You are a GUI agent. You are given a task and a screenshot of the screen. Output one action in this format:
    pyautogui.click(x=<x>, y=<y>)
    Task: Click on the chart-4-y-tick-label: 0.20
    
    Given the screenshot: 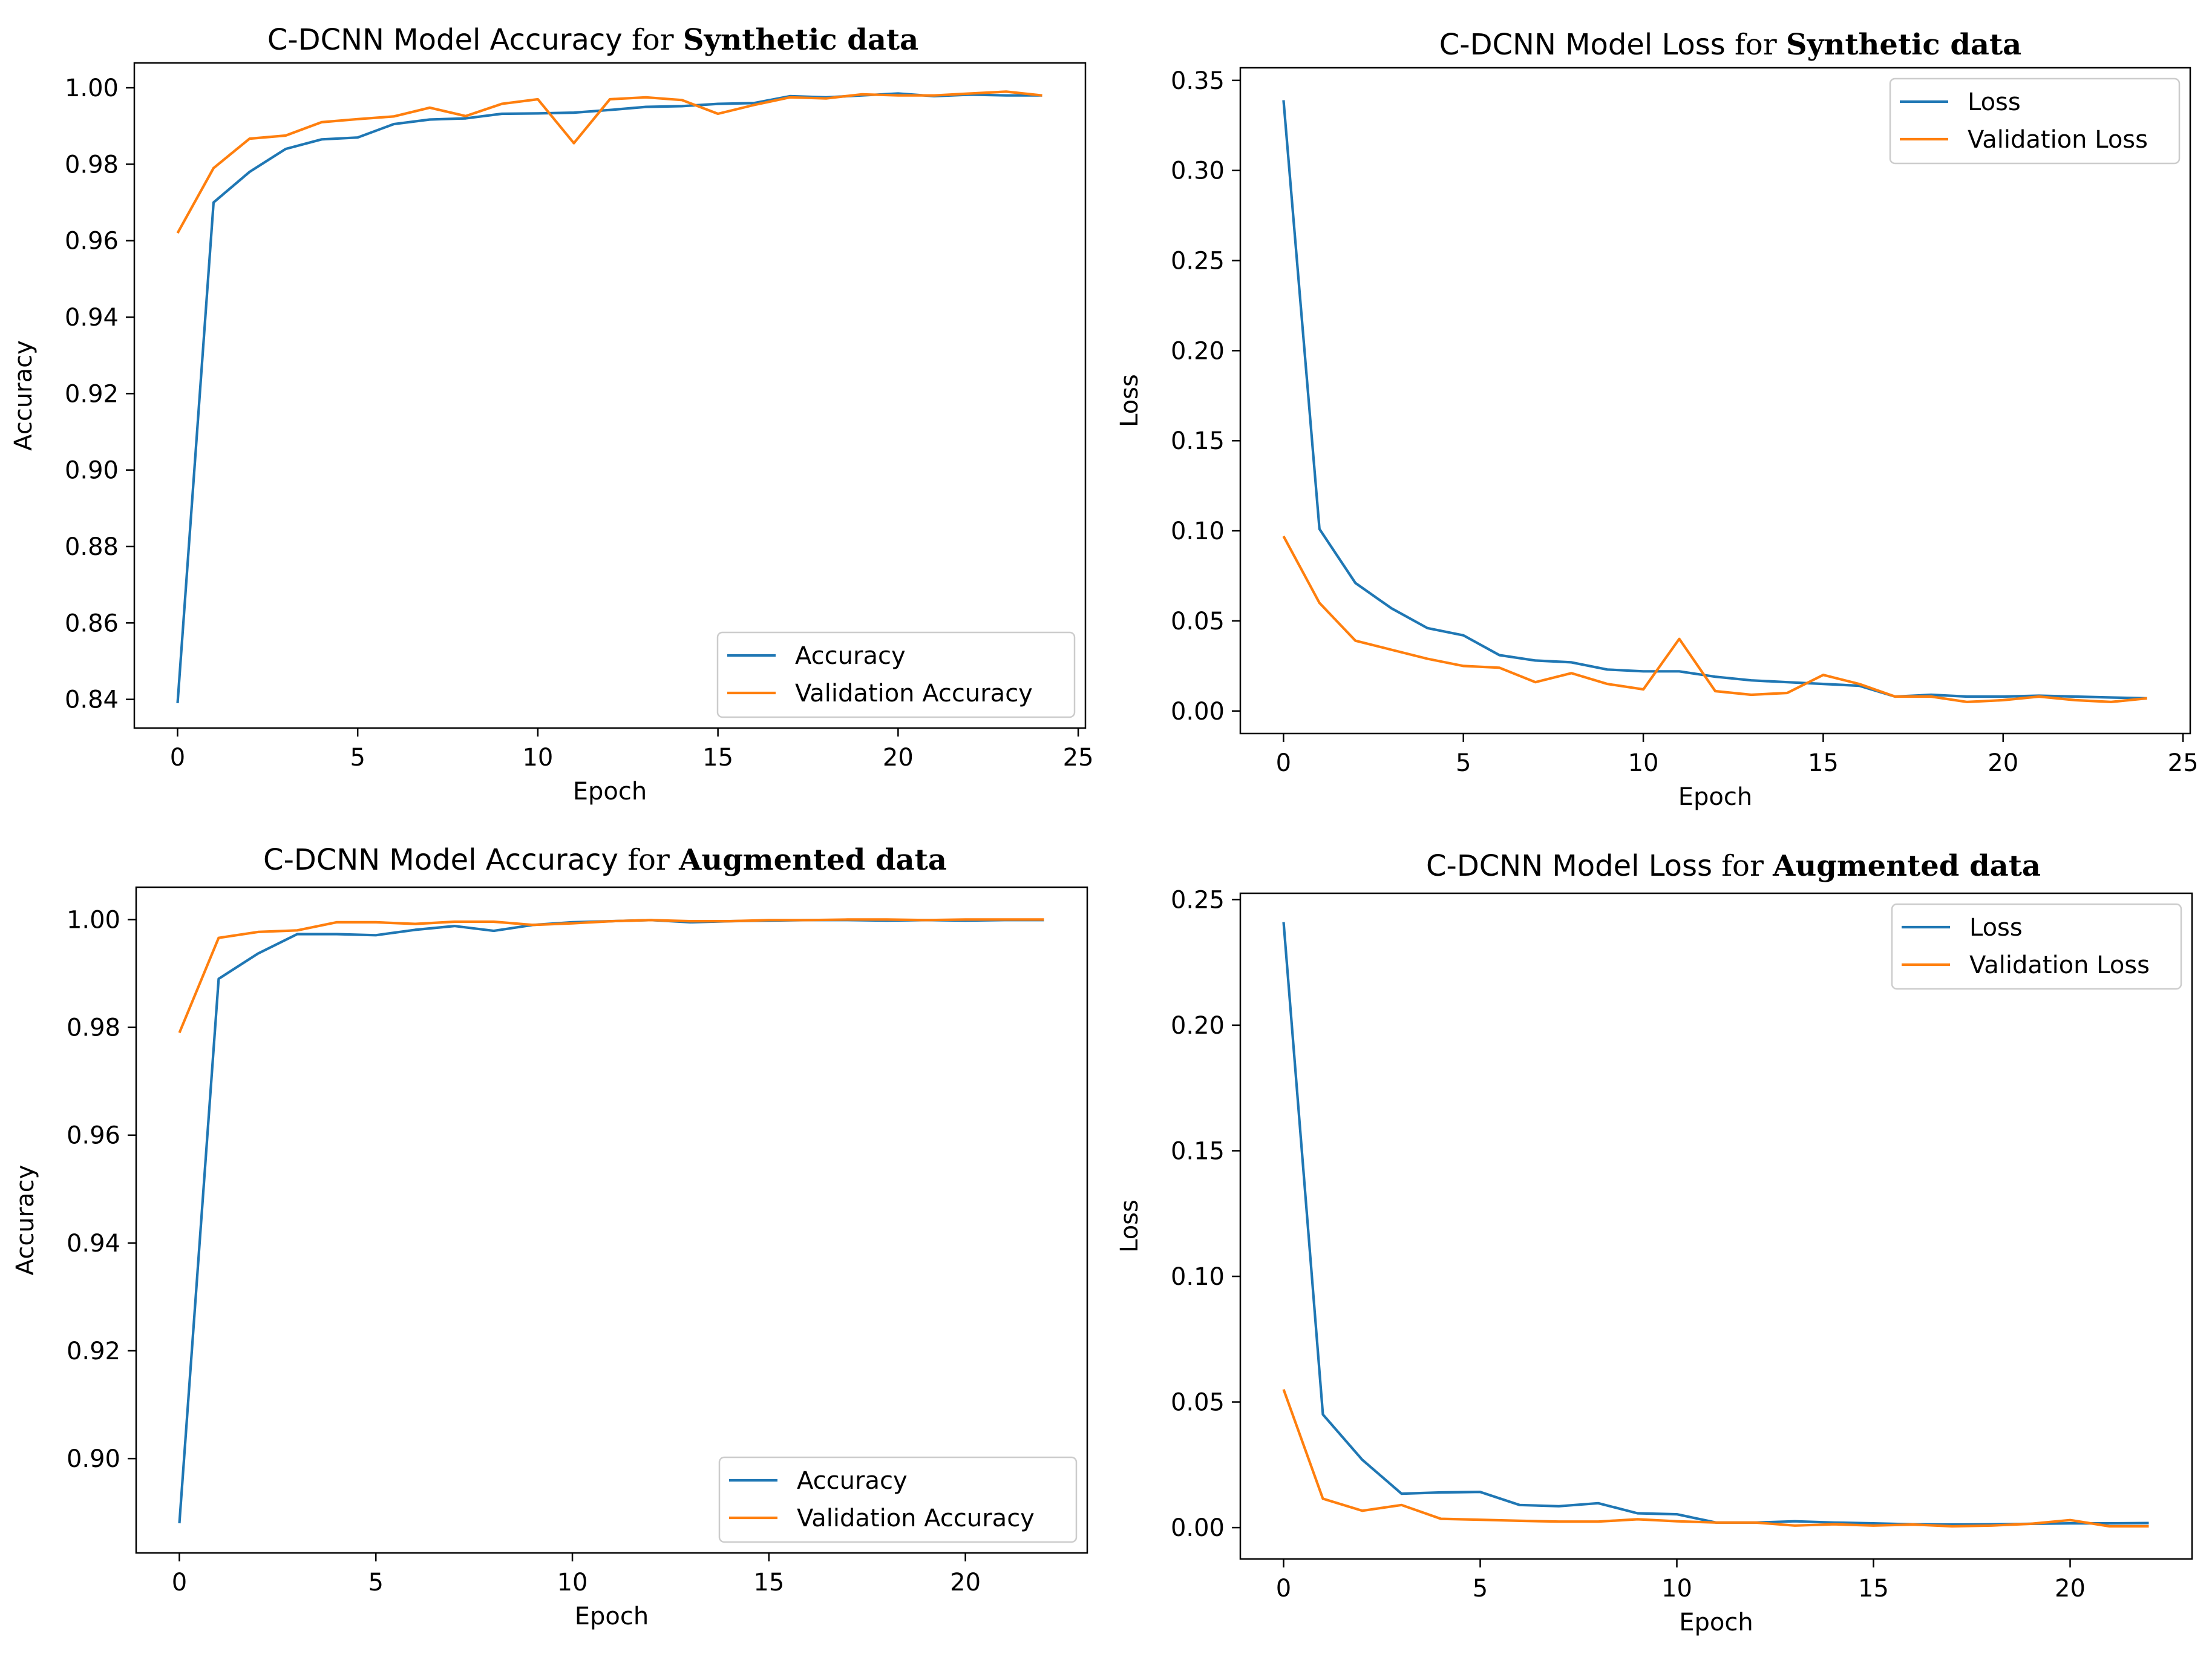 What is the action you would take?
    pyautogui.click(x=1198, y=1026)
    